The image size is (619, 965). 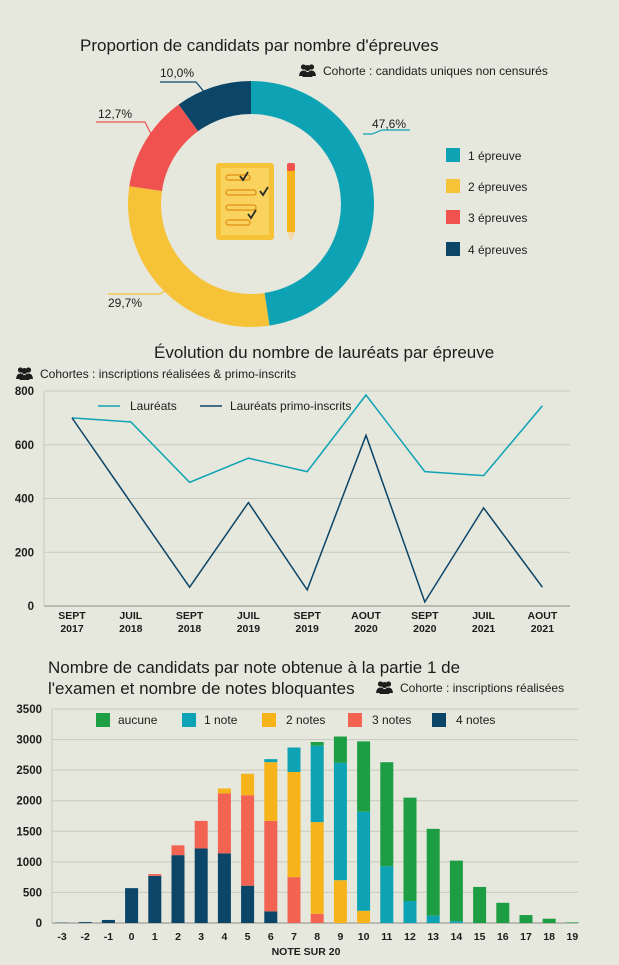 I want to click on line-y-tick: 800, so click(x=24, y=392).